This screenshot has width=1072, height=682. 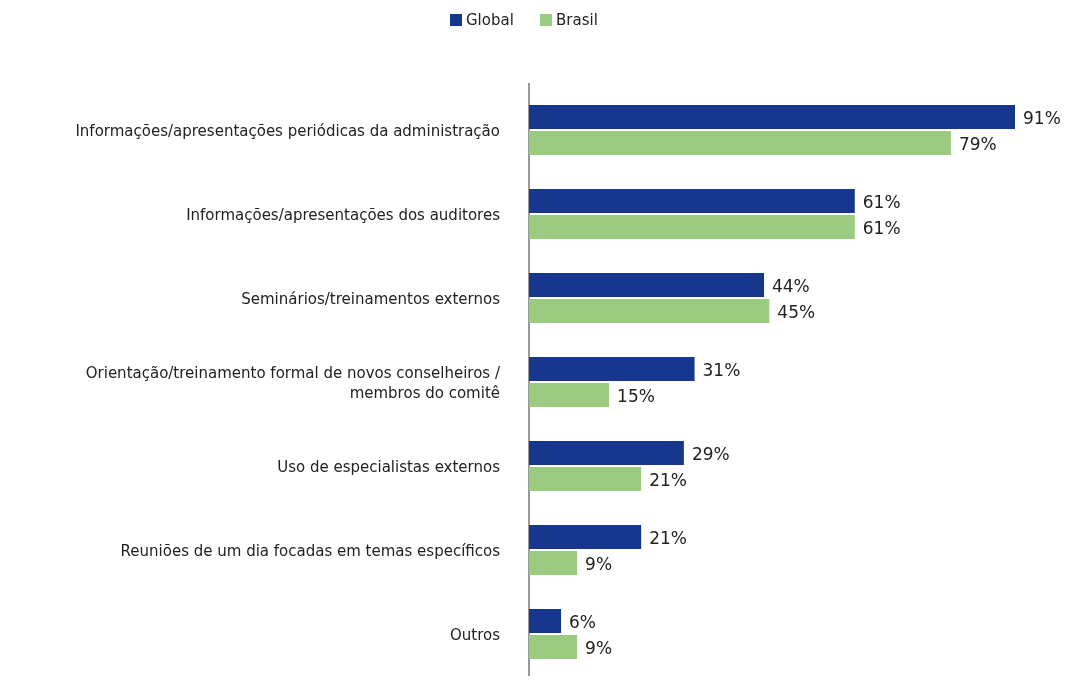 What do you see at coordinates (371, 299) in the screenshot?
I see `y-tick-label: Seminários/treinamentos externos` at bounding box center [371, 299].